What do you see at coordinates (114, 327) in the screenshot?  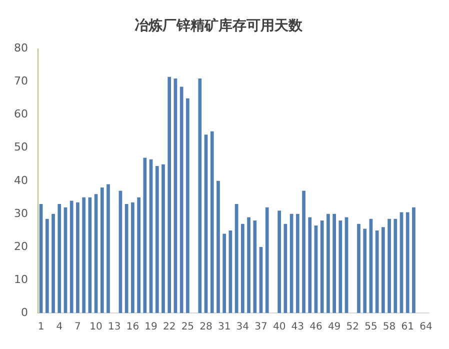 I see `x-tick-label: 13` at bounding box center [114, 327].